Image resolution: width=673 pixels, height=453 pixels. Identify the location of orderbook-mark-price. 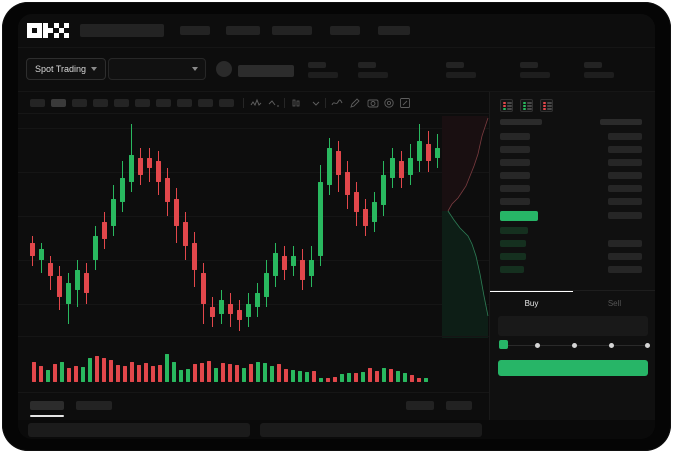
(519, 216).